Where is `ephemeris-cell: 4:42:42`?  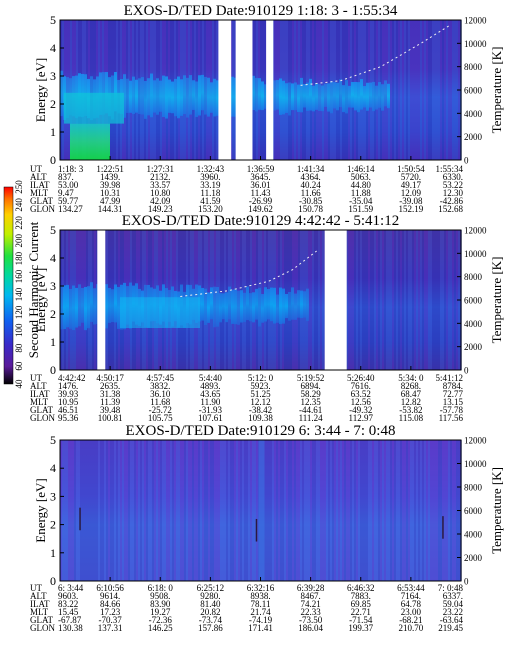 ephemeris-cell: 4:42:42 is located at coordinates (72, 378).